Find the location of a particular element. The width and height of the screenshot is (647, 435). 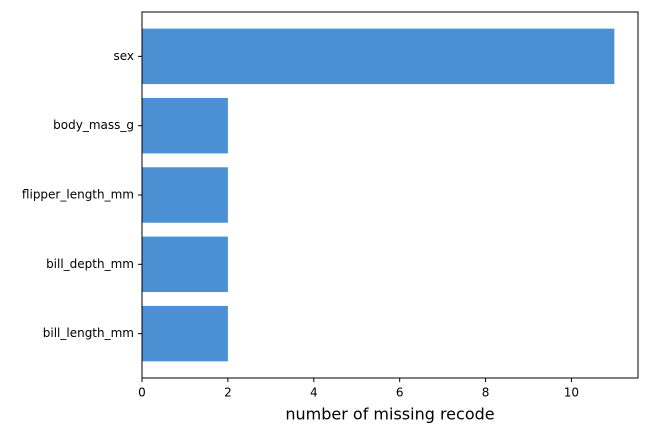

x-tick-label: 0 is located at coordinates (142, 393).